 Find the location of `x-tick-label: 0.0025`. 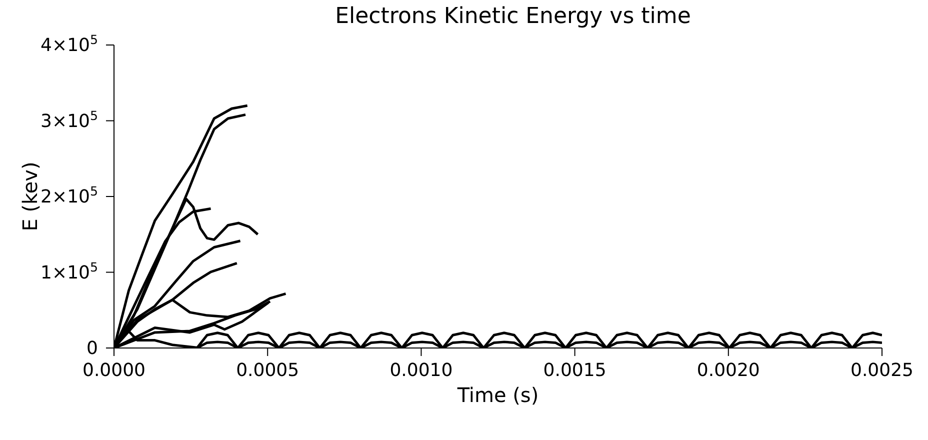

x-tick-label: 0.0025 is located at coordinates (882, 370).